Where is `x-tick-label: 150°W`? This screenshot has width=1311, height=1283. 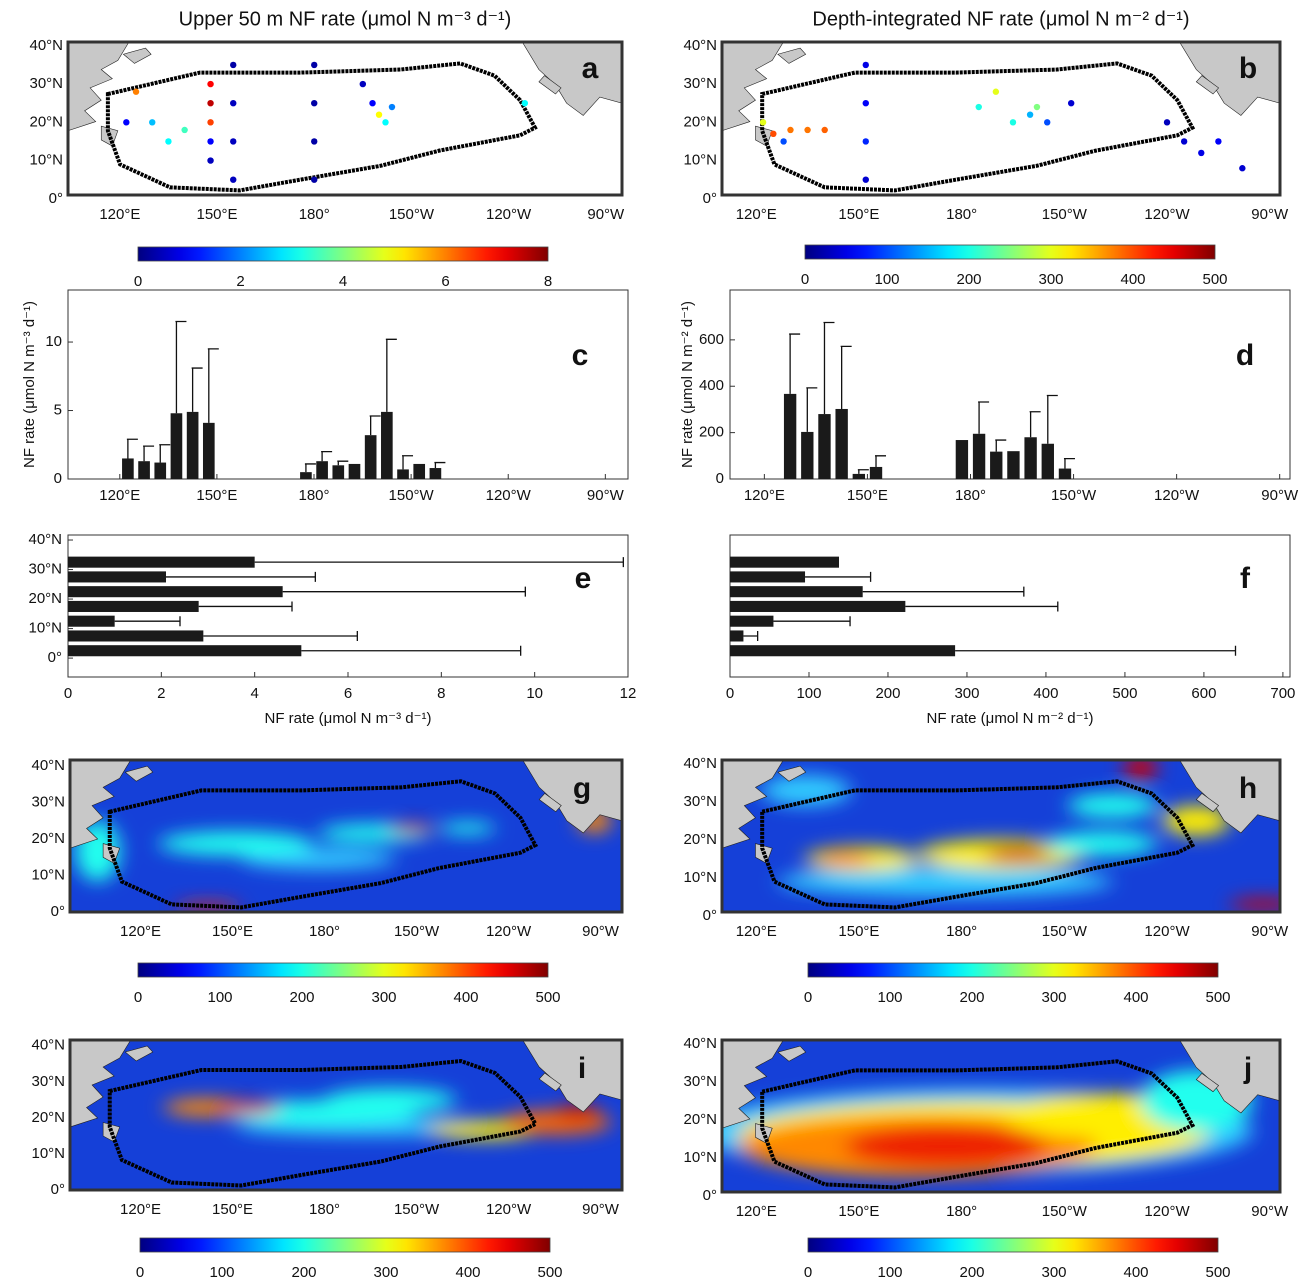
x-tick-label: 150°W is located at coordinates (412, 495).